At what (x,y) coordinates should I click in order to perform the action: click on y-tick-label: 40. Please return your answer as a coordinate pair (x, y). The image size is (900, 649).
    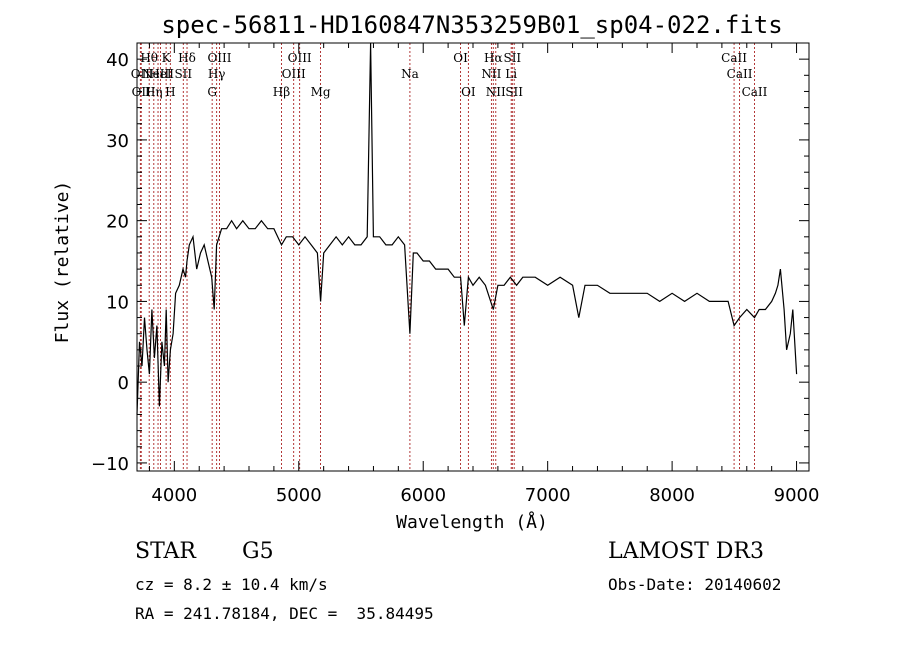
    Looking at the image, I should click on (117, 60).